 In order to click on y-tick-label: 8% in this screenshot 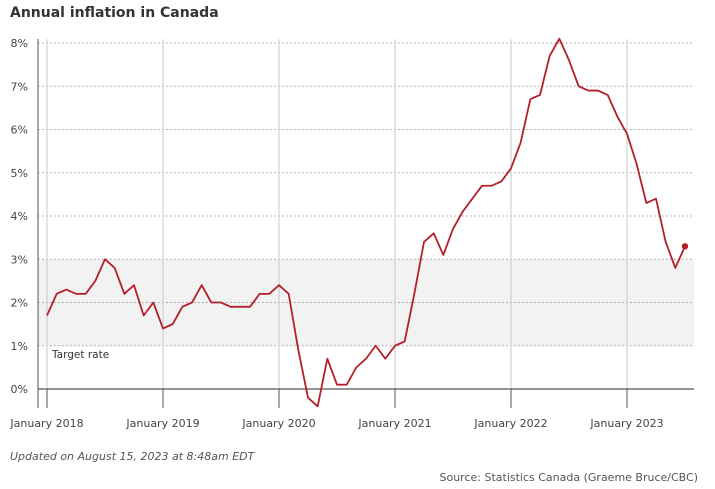, I will do `click(19, 43)`.